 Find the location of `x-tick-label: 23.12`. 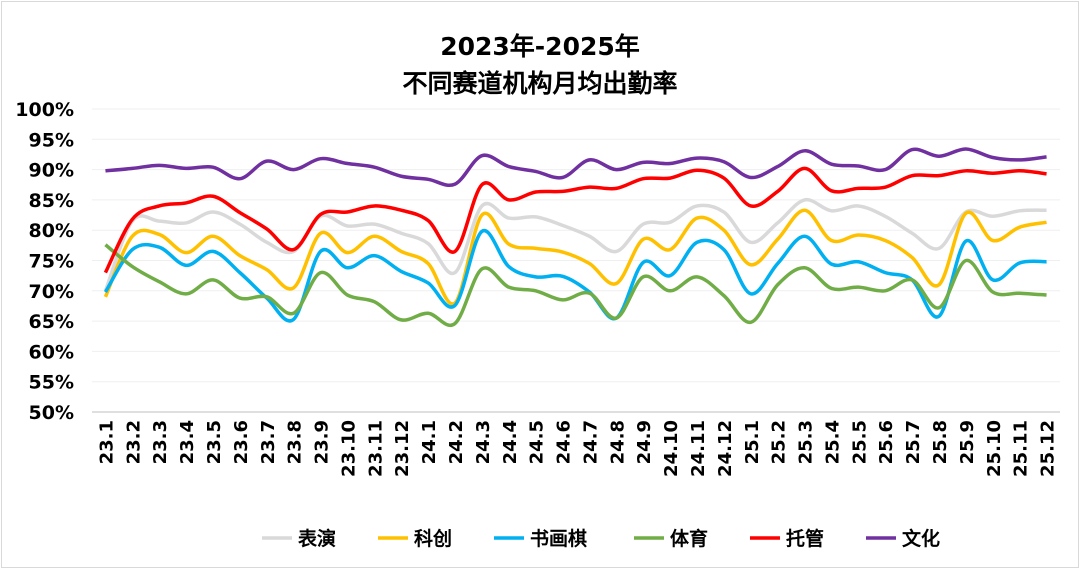

x-tick-label: 23.12 is located at coordinates (402, 448).